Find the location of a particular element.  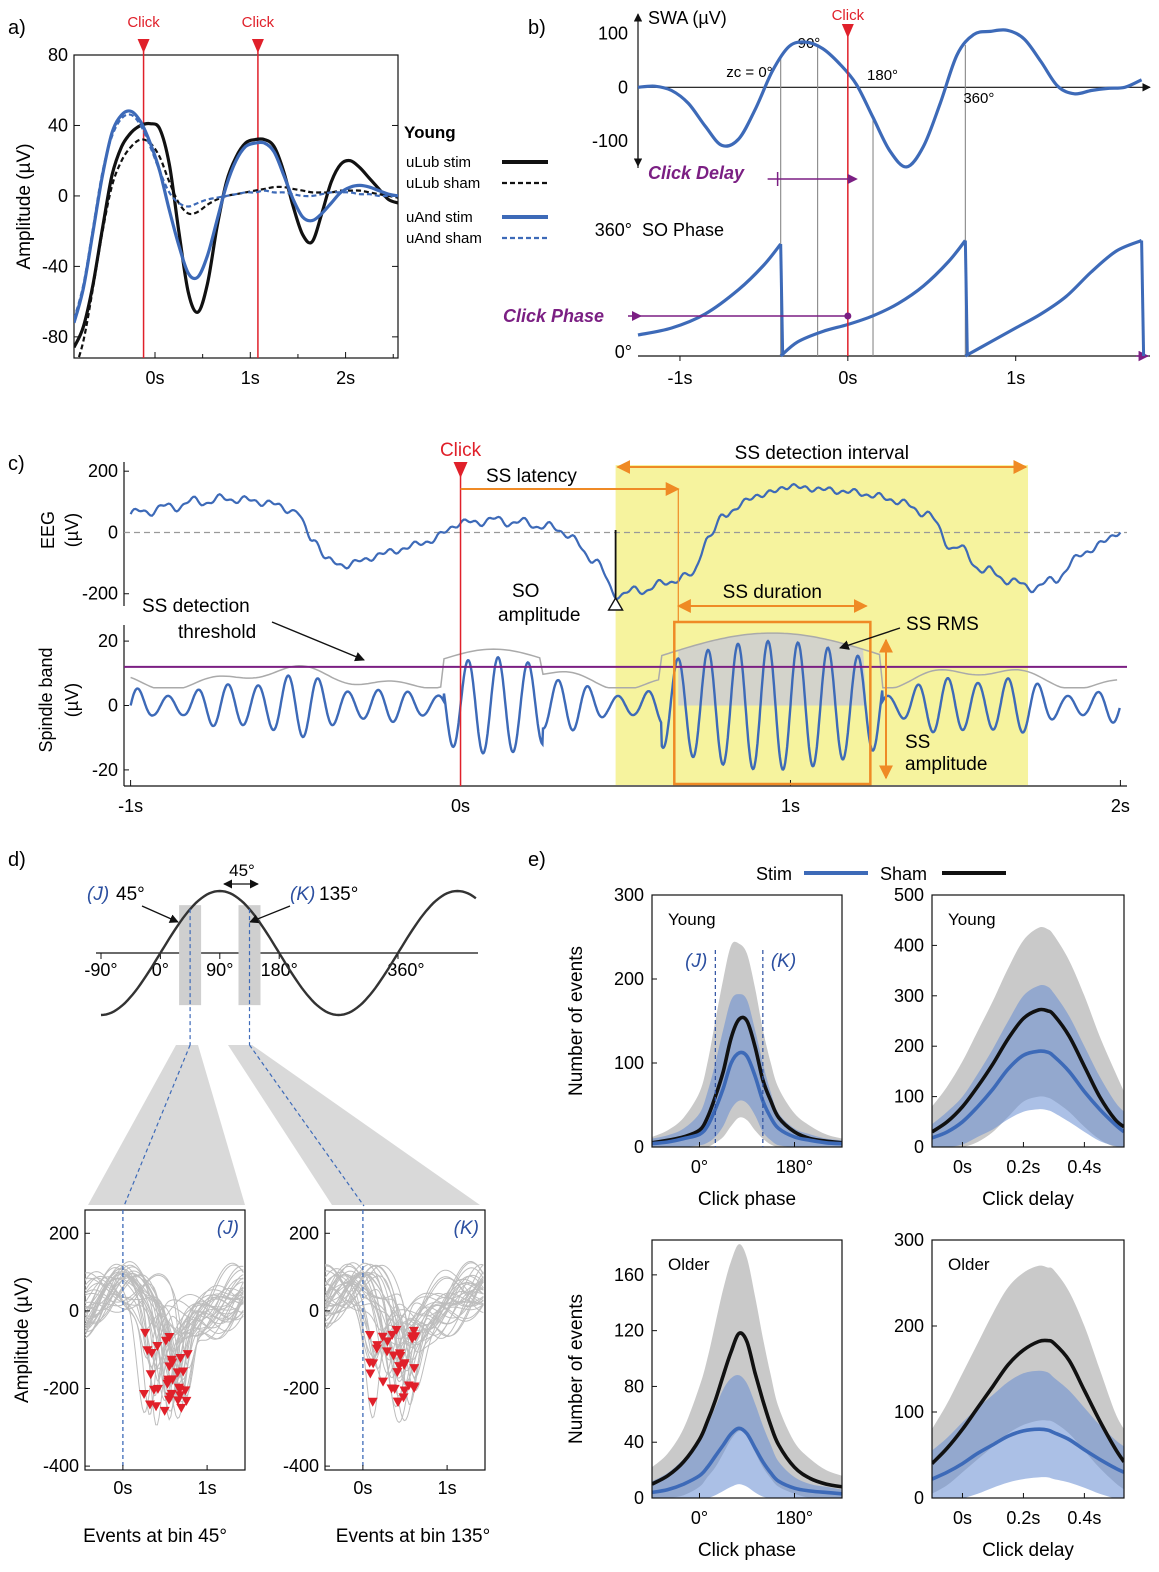

width-deg: 45° is located at coordinates (242, 870).